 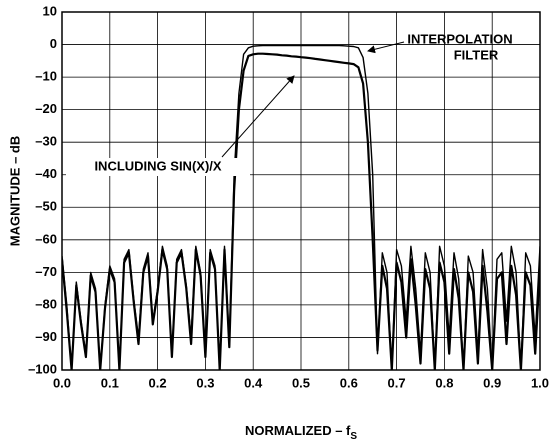 What do you see at coordinates (42, 368) in the screenshot?
I see `y-tick-label: –100` at bounding box center [42, 368].